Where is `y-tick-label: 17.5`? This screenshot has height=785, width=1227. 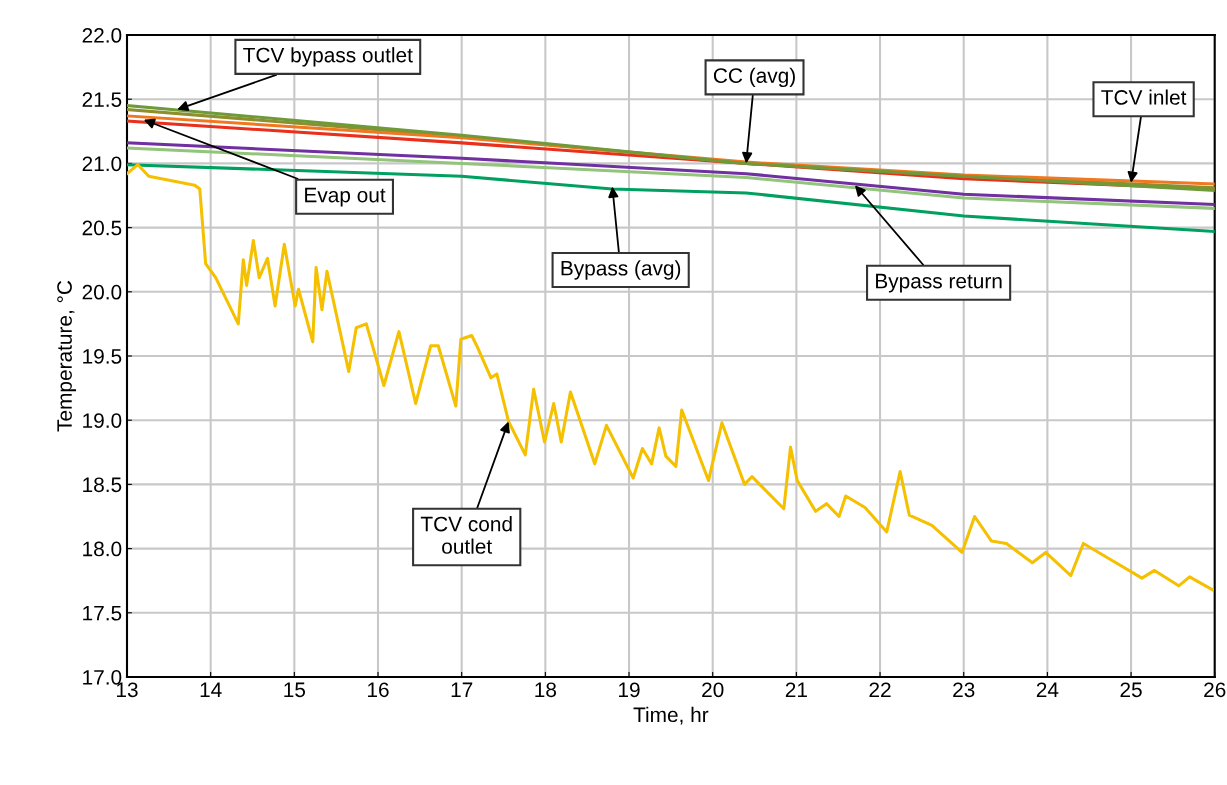
y-tick-label: 17.5 is located at coordinates (102, 613).